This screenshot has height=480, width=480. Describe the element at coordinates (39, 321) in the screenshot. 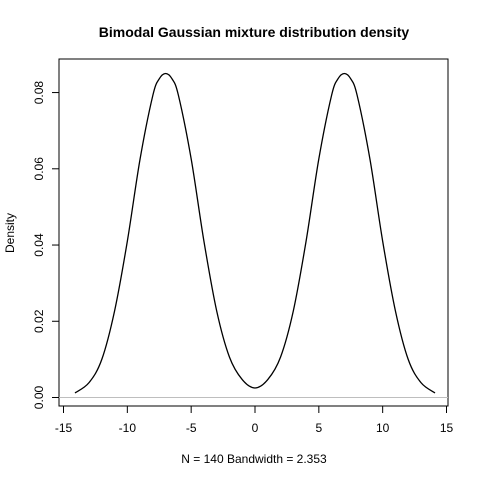

I see `y-tick-label: 0.02` at that location.